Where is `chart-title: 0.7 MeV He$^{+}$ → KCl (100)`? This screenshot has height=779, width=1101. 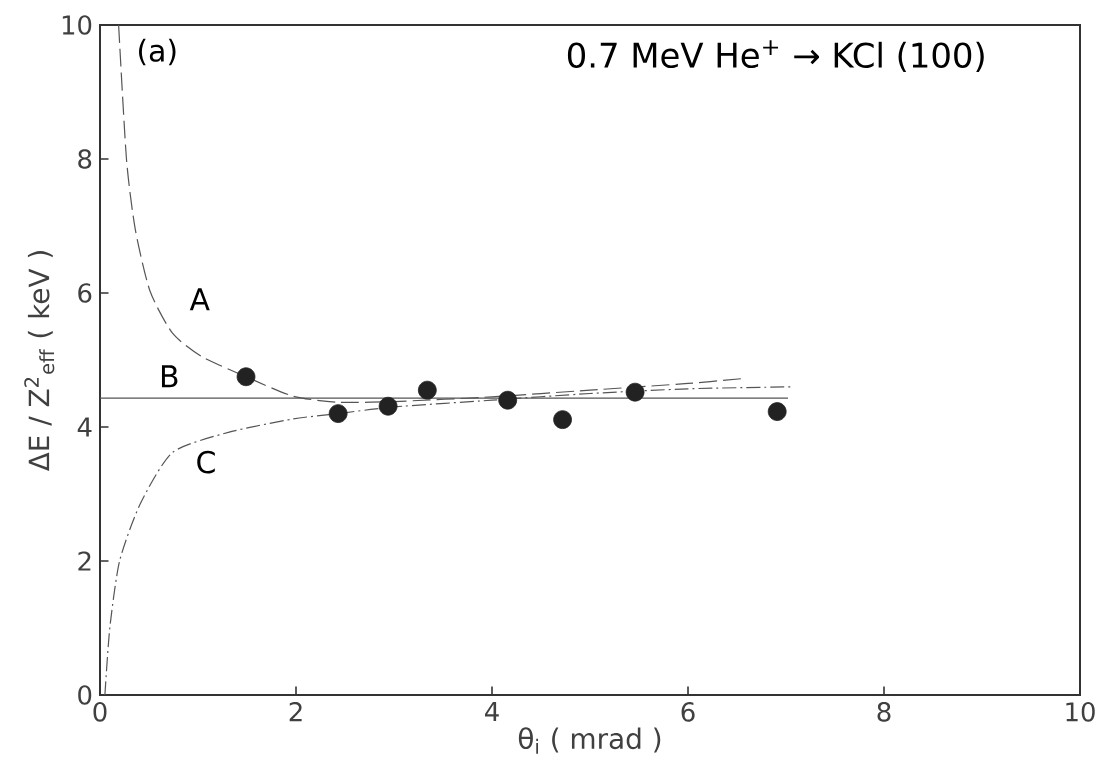 chart-title: 0.7 MeV He$^{+}$ → KCl (100) is located at coordinates (775, 56).